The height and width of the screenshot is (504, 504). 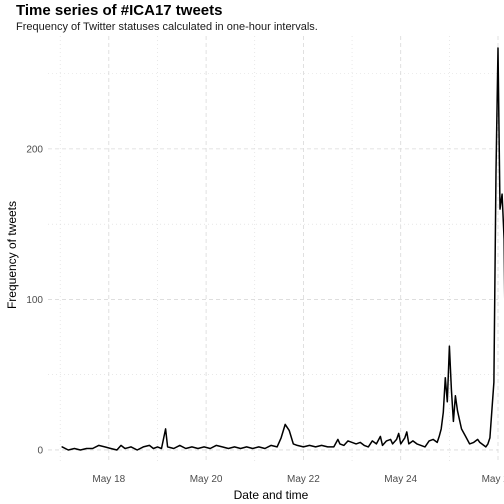 What do you see at coordinates (303, 479) in the screenshot?
I see `x-tick-label: May 22` at bounding box center [303, 479].